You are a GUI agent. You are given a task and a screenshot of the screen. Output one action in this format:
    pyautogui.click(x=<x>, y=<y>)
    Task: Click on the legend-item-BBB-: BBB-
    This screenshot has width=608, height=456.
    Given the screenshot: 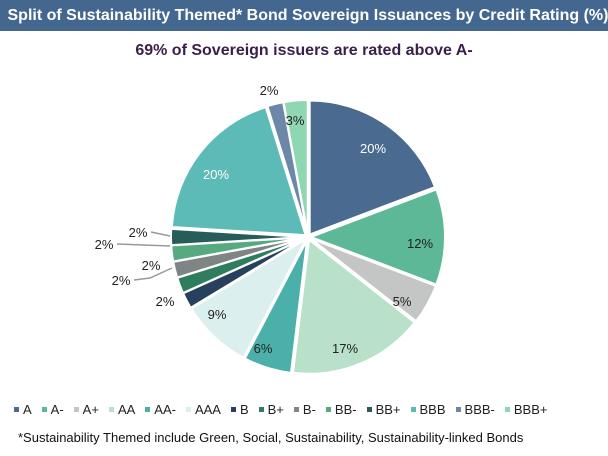 What is the action you would take?
    pyautogui.click(x=475, y=409)
    